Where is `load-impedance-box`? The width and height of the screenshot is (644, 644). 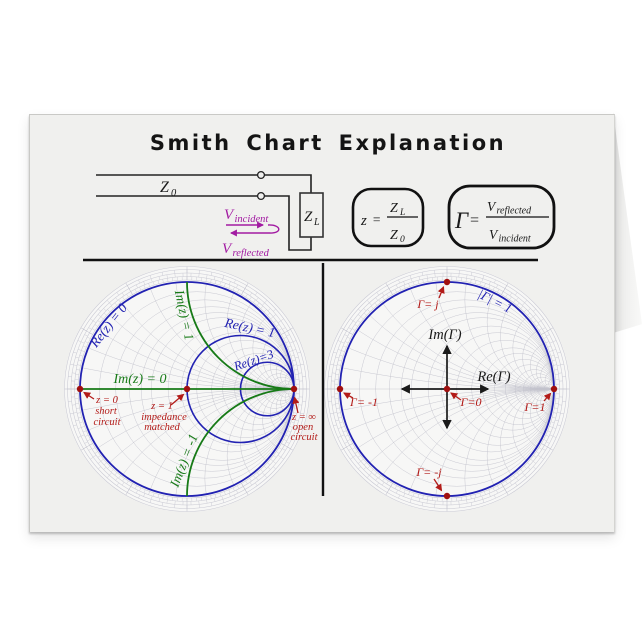 load-impedance-box is located at coordinates (311, 215).